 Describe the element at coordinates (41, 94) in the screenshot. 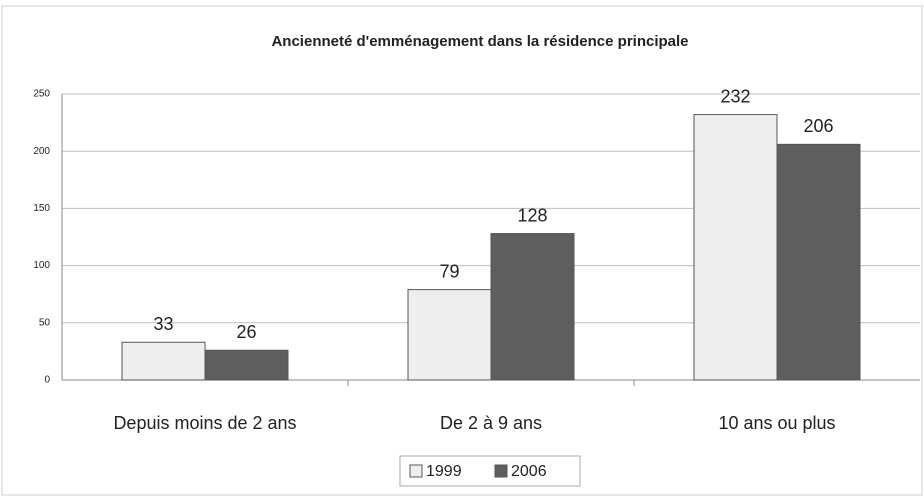

I see `y-tick-label: 250` at that location.